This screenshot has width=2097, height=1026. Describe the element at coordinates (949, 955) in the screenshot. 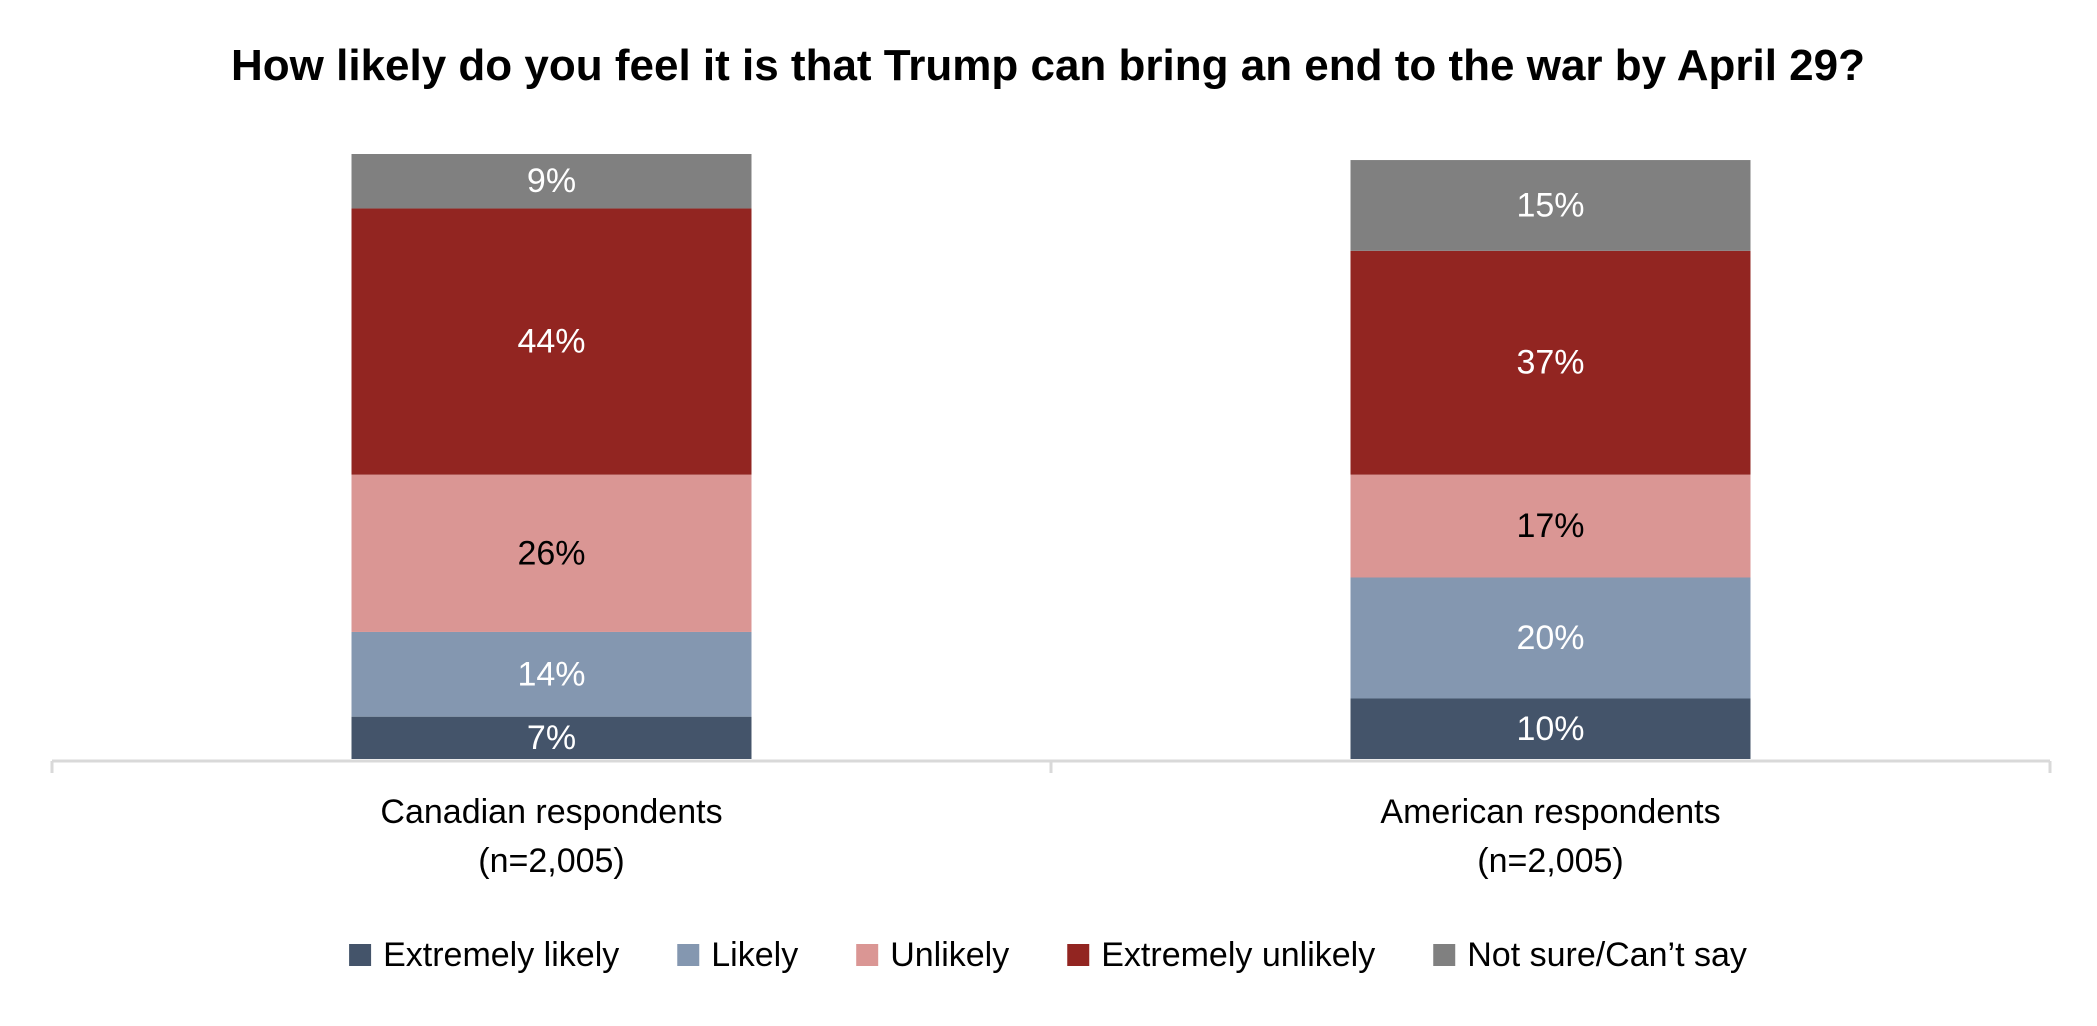

I see `legend-label: Unlikely` at that location.